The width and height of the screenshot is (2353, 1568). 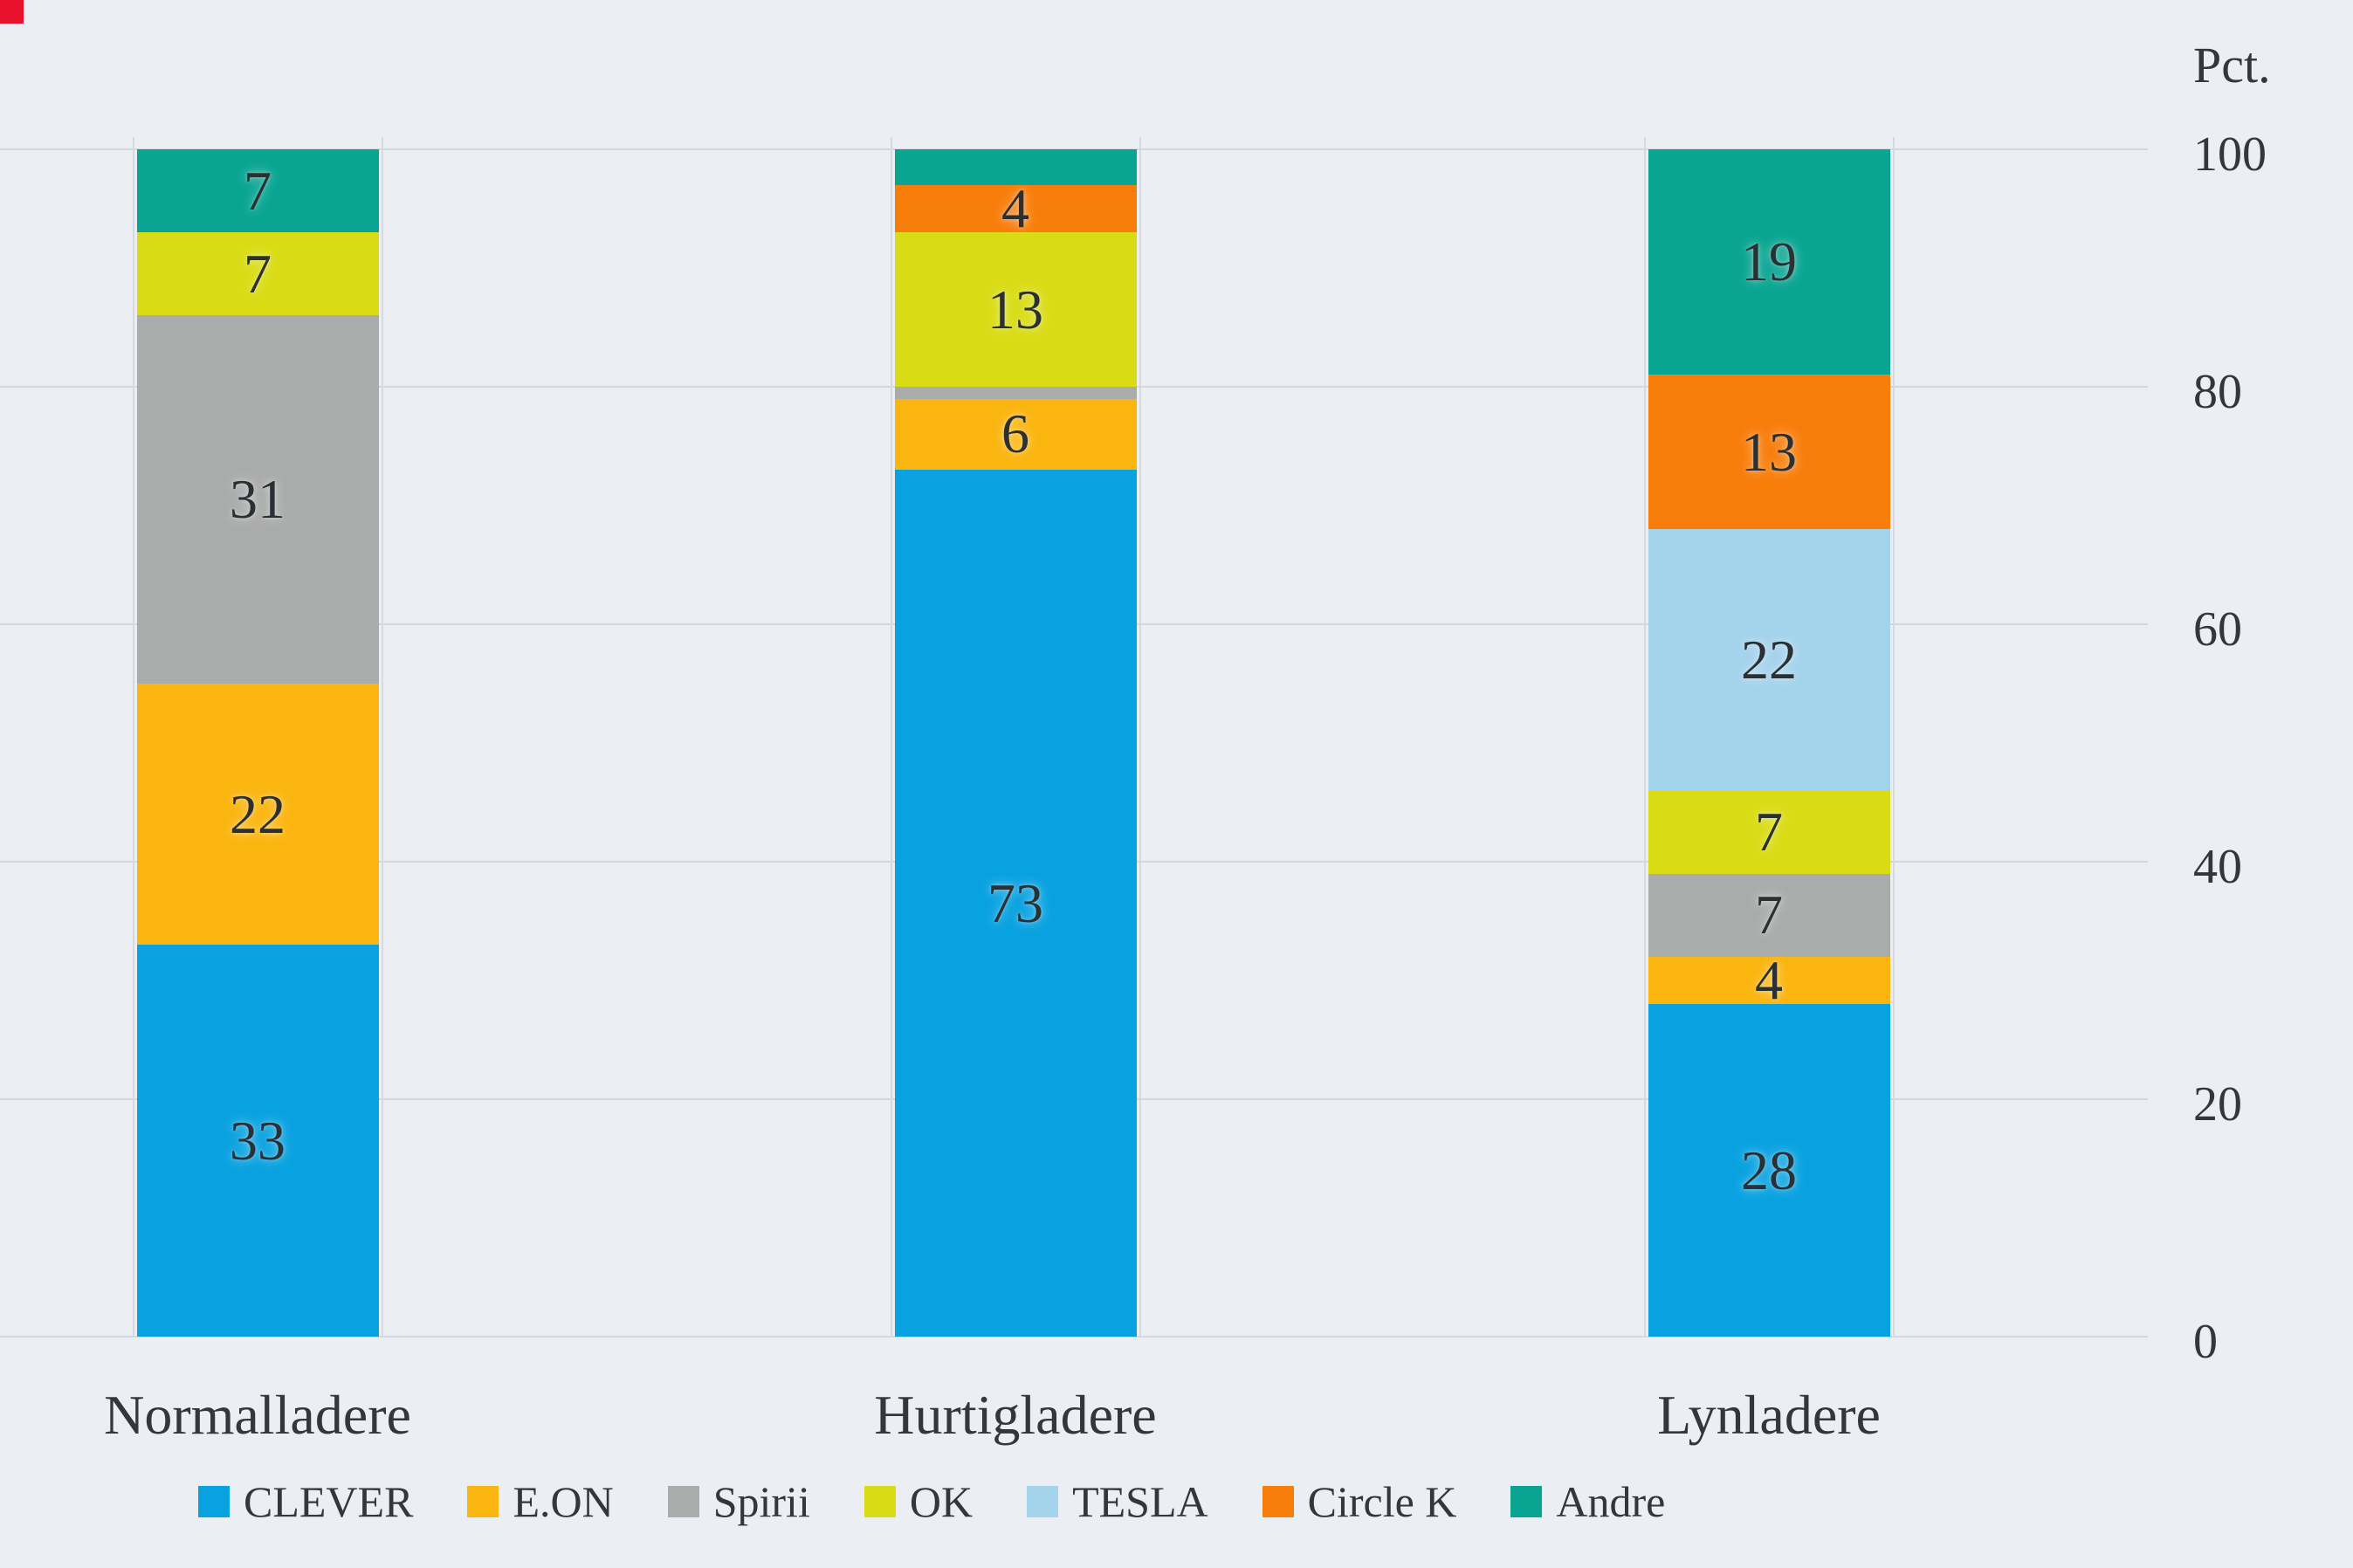 What do you see at coordinates (1043, 1501) in the screenshot?
I see `legend-swatch-tesla` at bounding box center [1043, 1501].